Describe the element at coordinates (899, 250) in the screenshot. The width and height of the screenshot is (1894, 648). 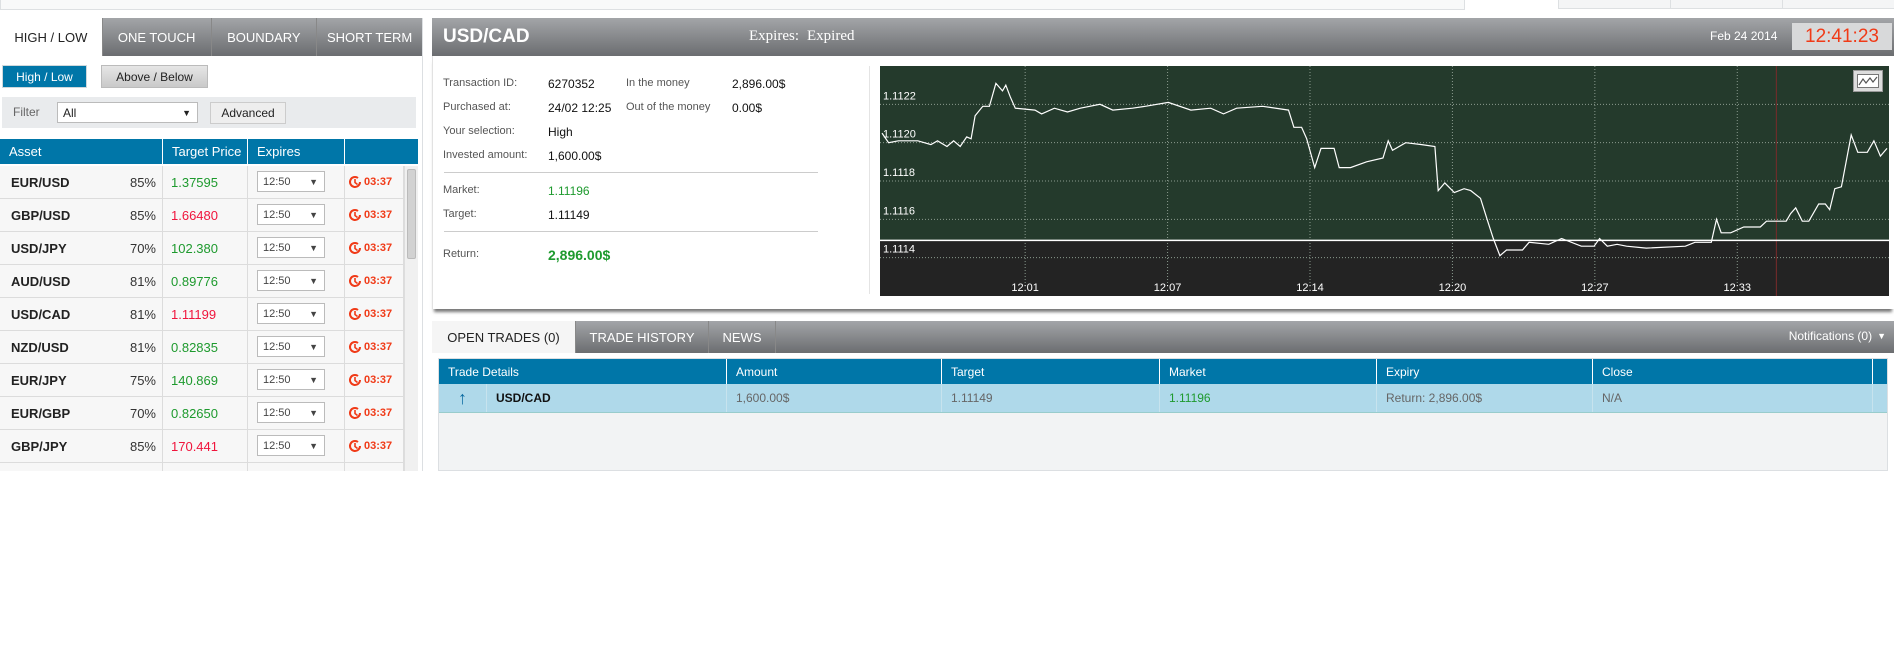
I see `y-tick-label: 1.1114` at that location.